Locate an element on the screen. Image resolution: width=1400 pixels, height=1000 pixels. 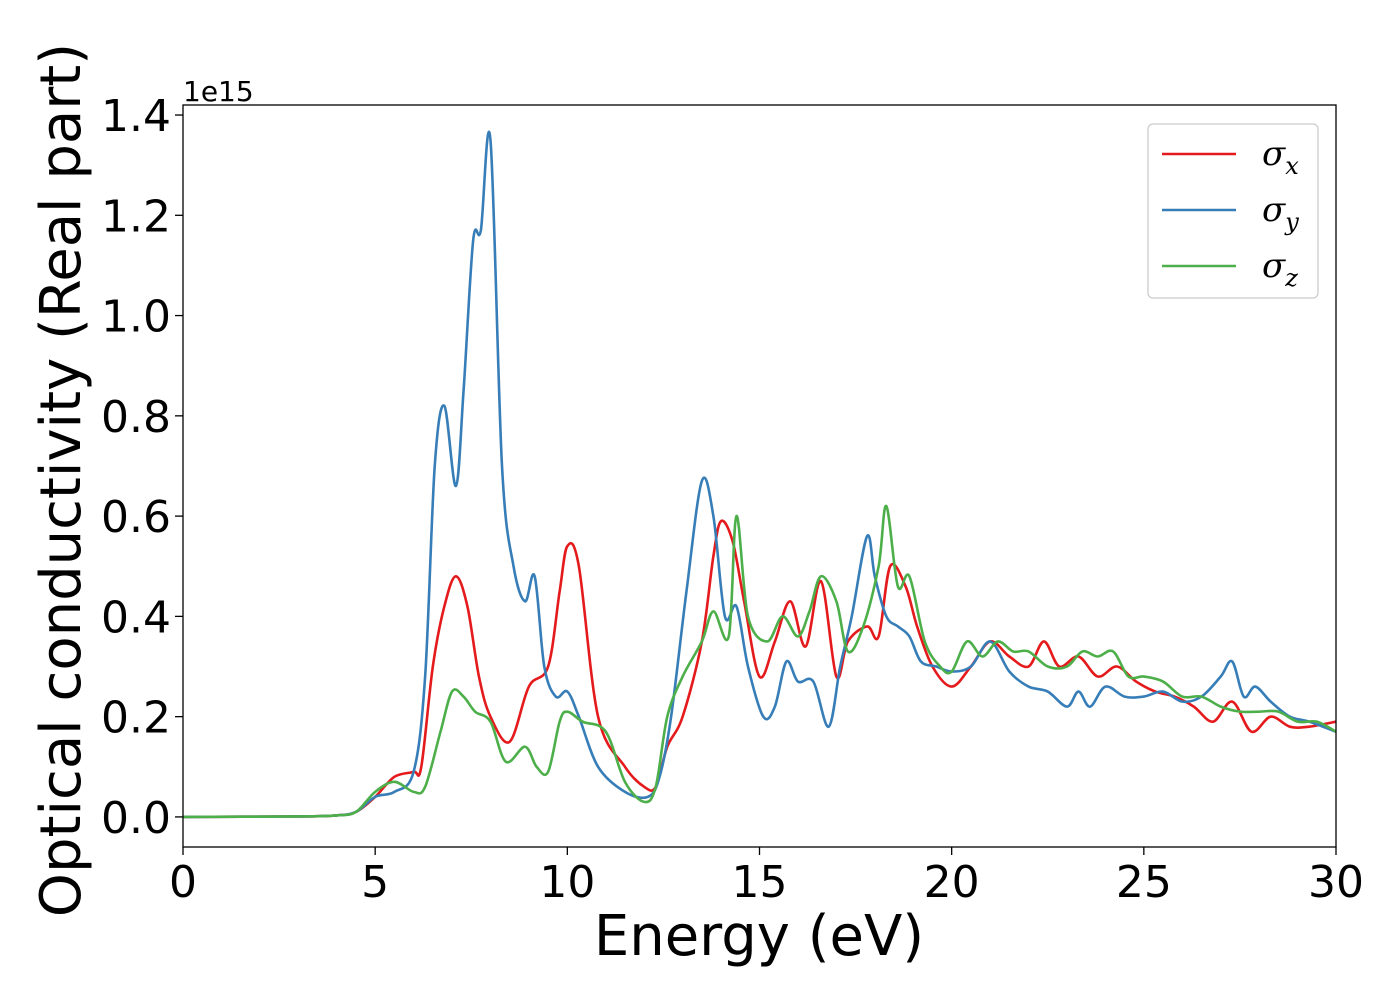
x-tick-label: 0 is located at coordinates (183, 882).